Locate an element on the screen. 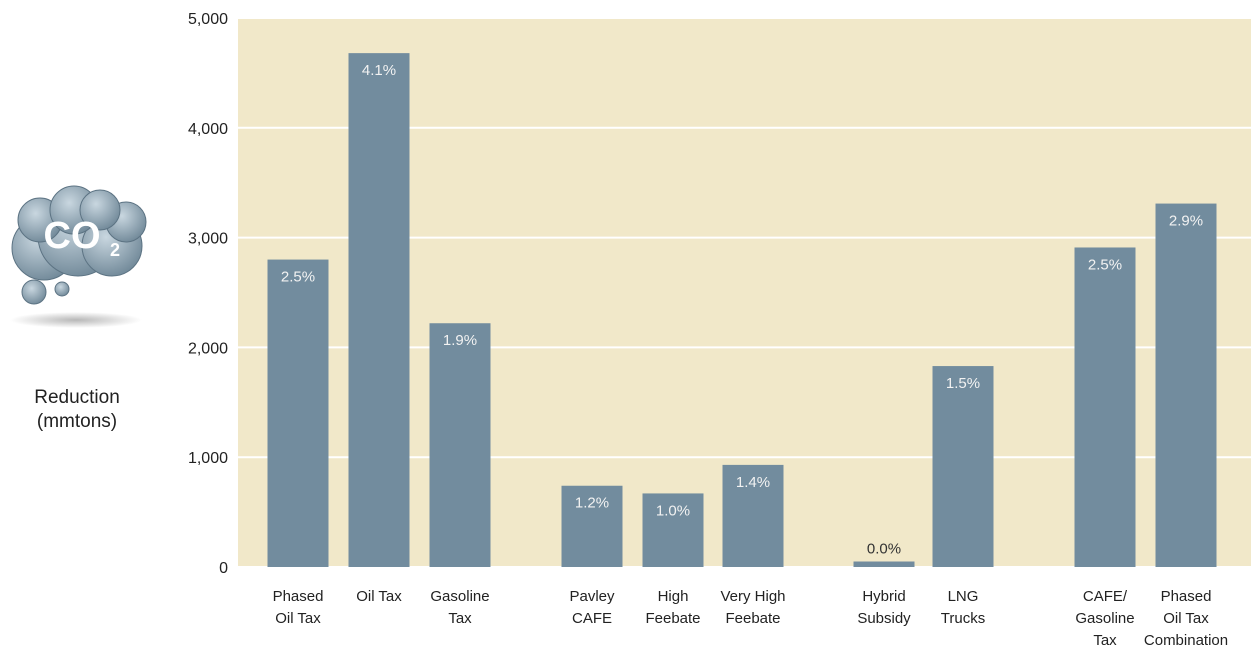 The height and width of the screenshot is (650, 1251). x-tick-label: Subsidy is located at coordinates (884, 618).